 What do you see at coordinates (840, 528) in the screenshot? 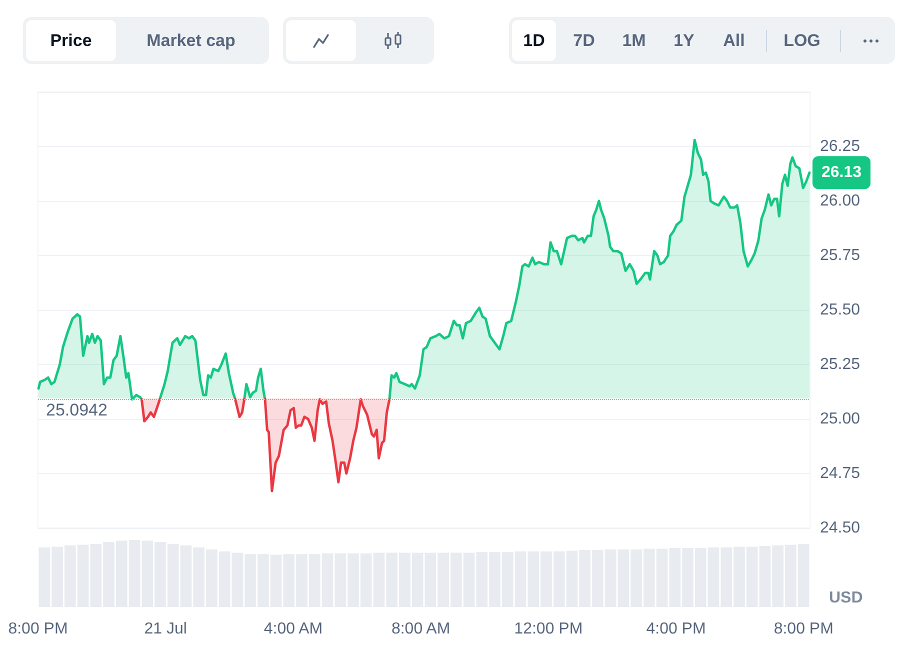
I see `y-tick-label: 24.50` at bounding box center [840, 528].